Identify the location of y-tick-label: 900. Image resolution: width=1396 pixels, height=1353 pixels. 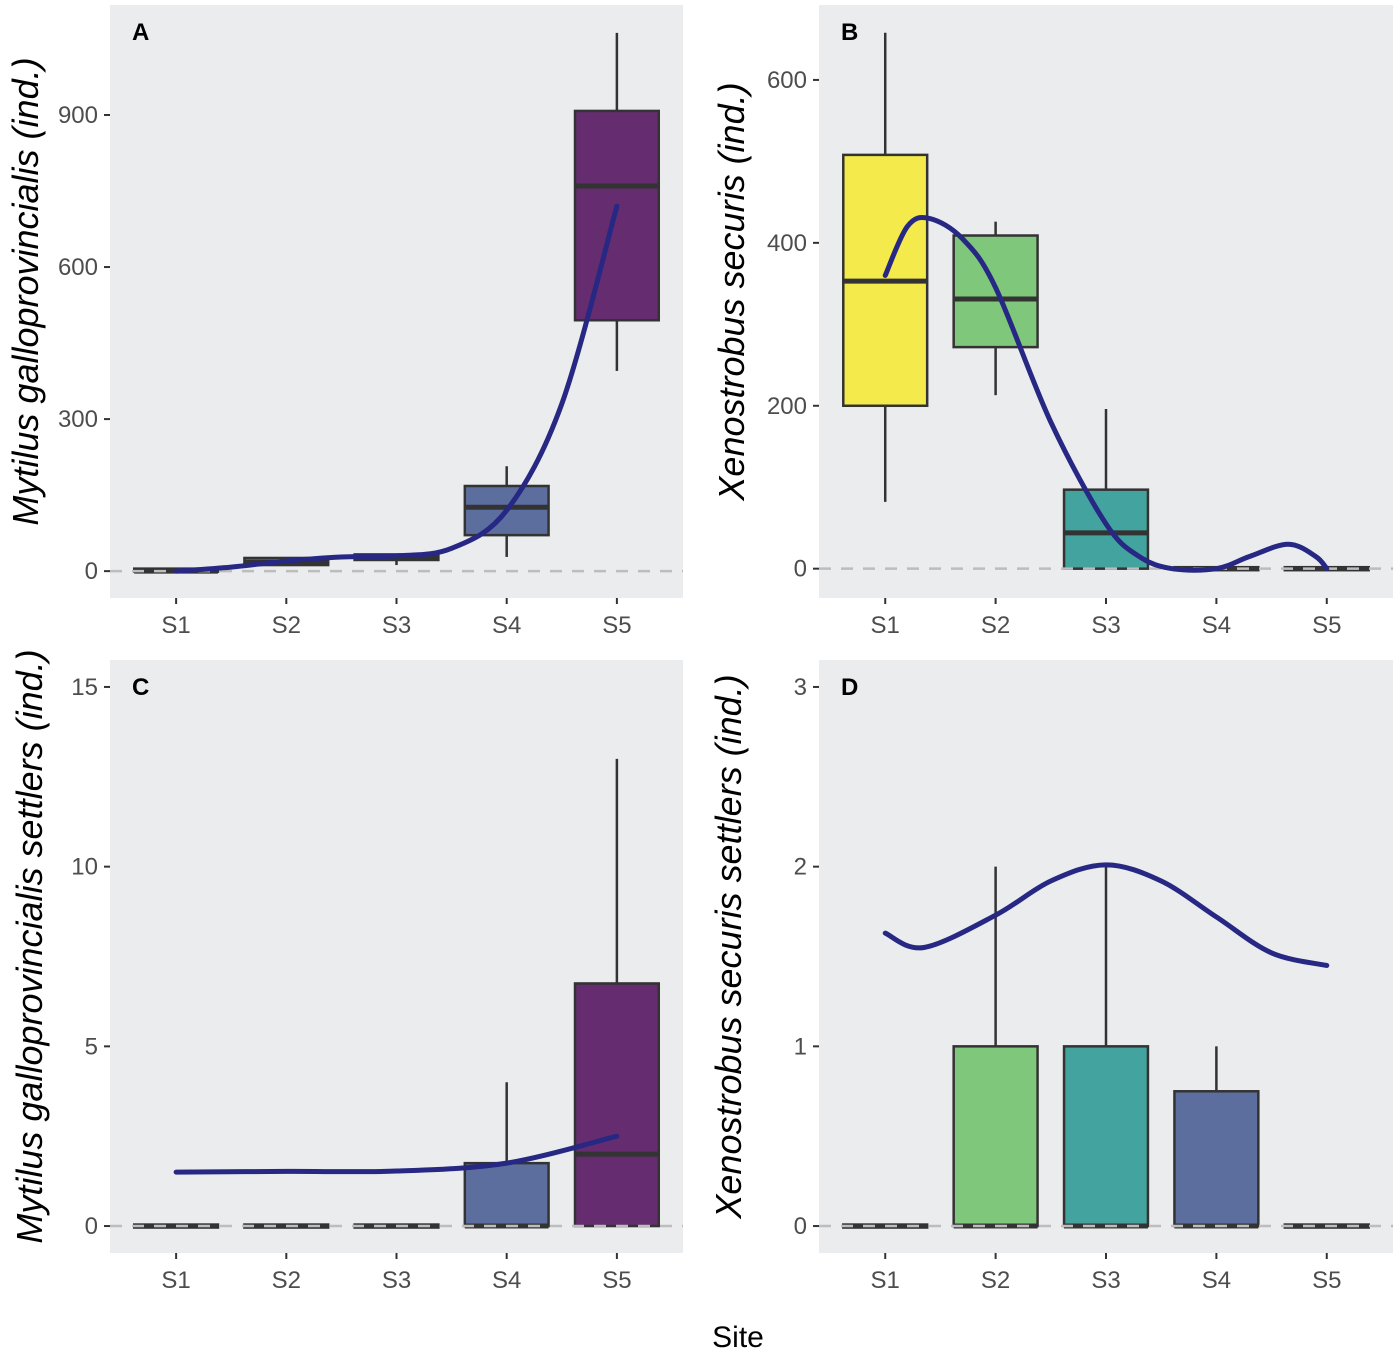
(78, 115).